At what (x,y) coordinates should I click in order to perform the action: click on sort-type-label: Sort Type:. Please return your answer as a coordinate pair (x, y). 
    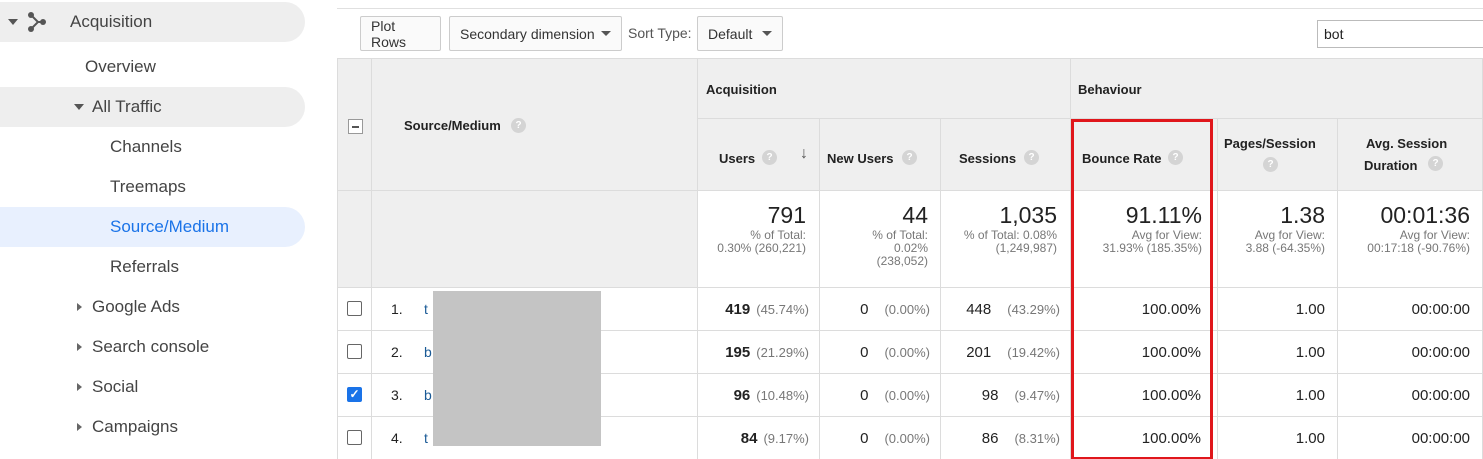
    Looking at the image, I should click on (660, 33).